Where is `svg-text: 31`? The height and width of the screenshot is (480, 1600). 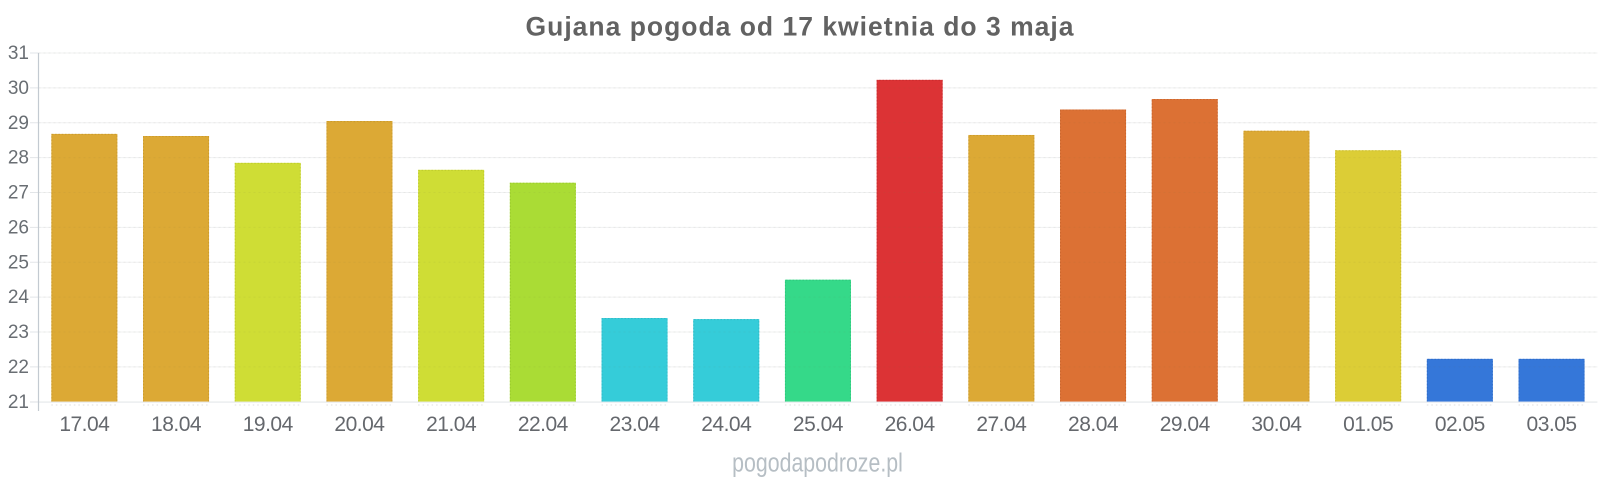 svg-text: 31 is located at coordinates (18, 53).